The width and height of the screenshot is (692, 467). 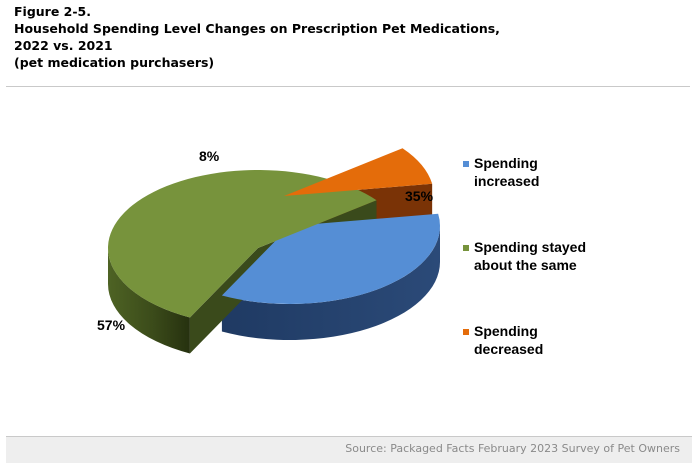 I want to click on legend-item-spending-decreased: Spending decreased, so click(x=503, y=340).